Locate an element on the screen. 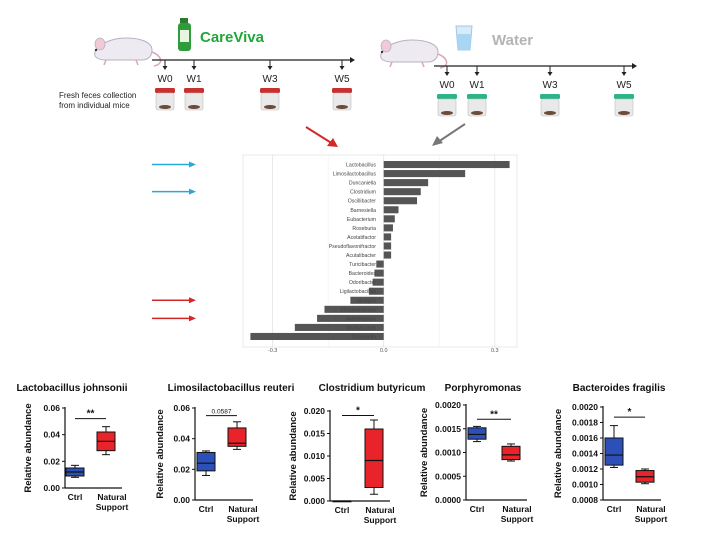  bar-turicibacter is located at coordinates (380, 264).